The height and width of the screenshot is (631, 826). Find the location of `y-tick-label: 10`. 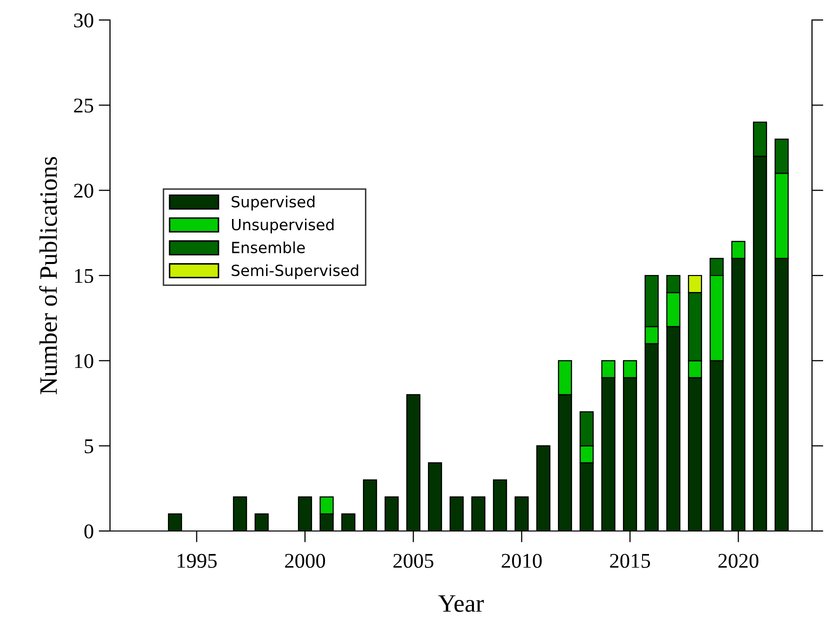

y-tick-label: 10 is located at coordinates (84, 361).